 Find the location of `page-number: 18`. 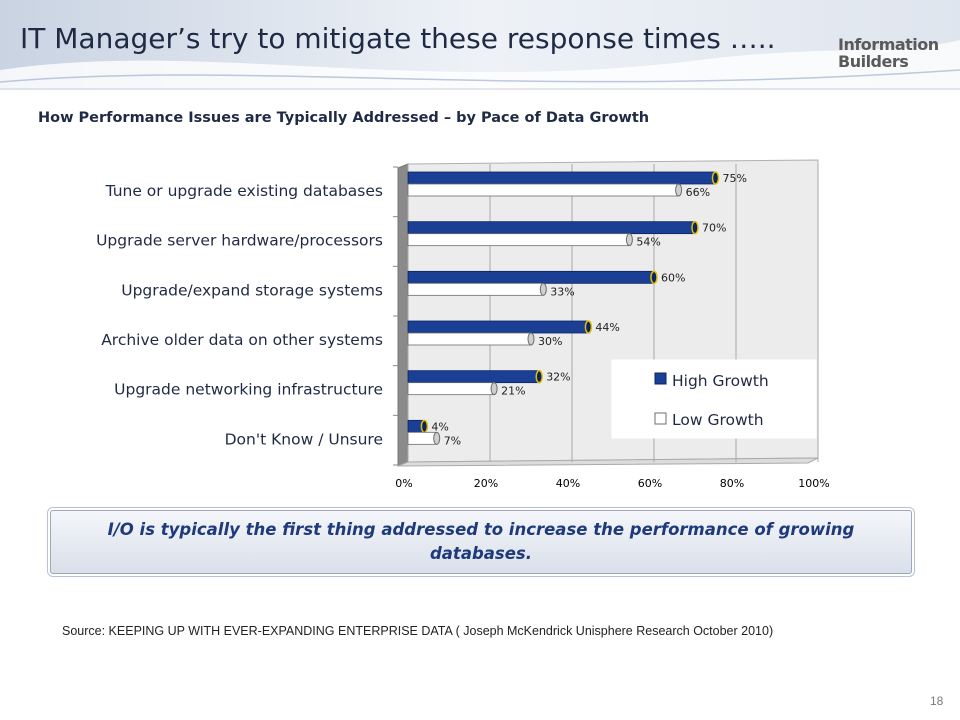

page-number: 18 is located at coordinates (937, 701).